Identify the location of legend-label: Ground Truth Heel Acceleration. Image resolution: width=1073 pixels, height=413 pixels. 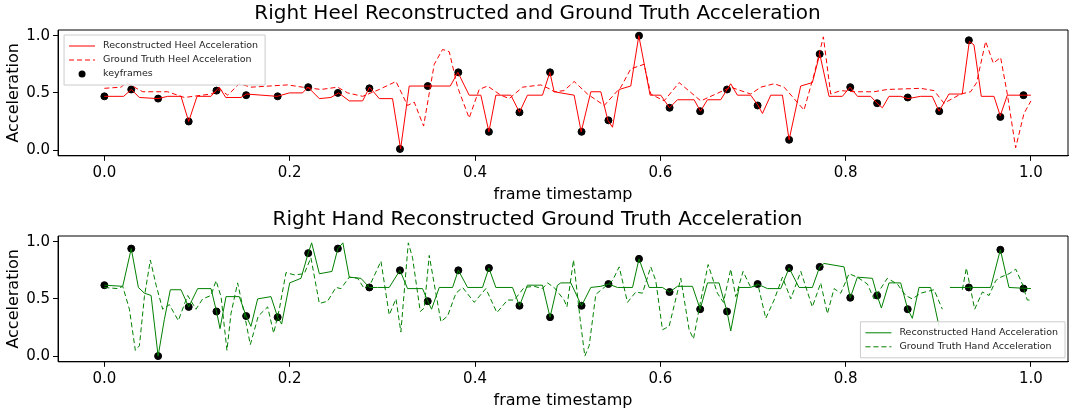
(177, 59).